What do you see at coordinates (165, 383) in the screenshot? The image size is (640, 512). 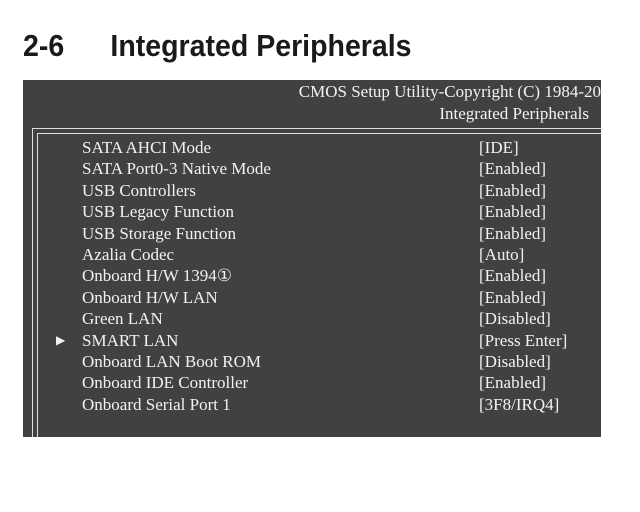 I see `setting-label: Onboard IDE Controller` at bounding box center [165, 383].